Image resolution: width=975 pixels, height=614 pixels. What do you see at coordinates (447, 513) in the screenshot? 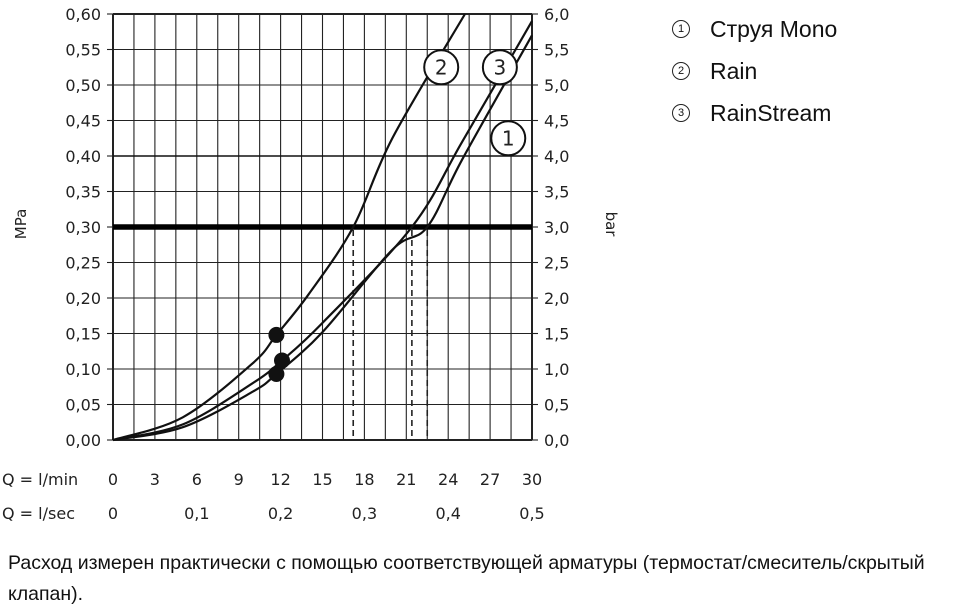
I see `x-tick-label-lsec: 0,4` at bounding box center [447, 513].